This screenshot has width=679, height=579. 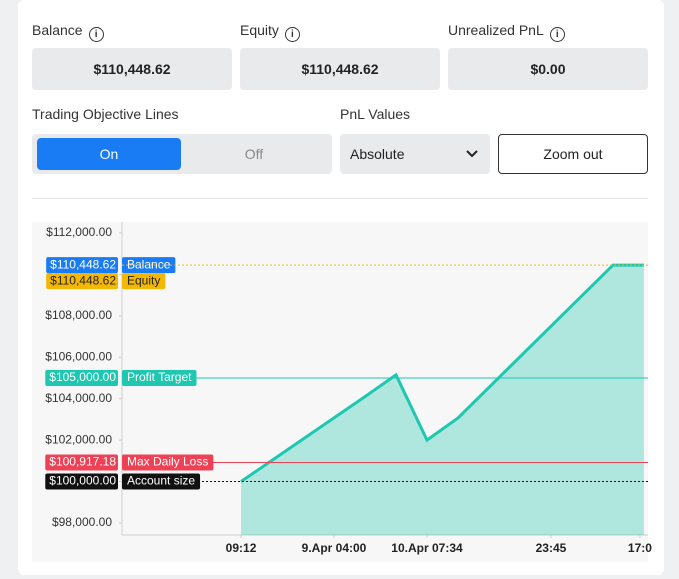 I want to click on stat-label: Equity i, so click(x=270, y=32).